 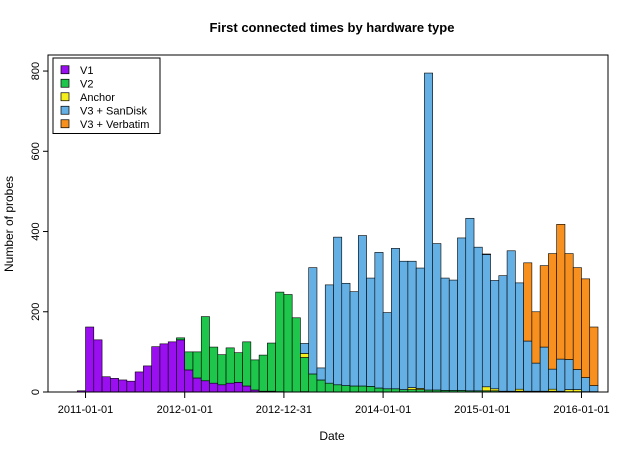 What do you see at coordinates (36, 392) in the screenshot?
I see `y-tick-label: 0` at bounding box center [36, 392].